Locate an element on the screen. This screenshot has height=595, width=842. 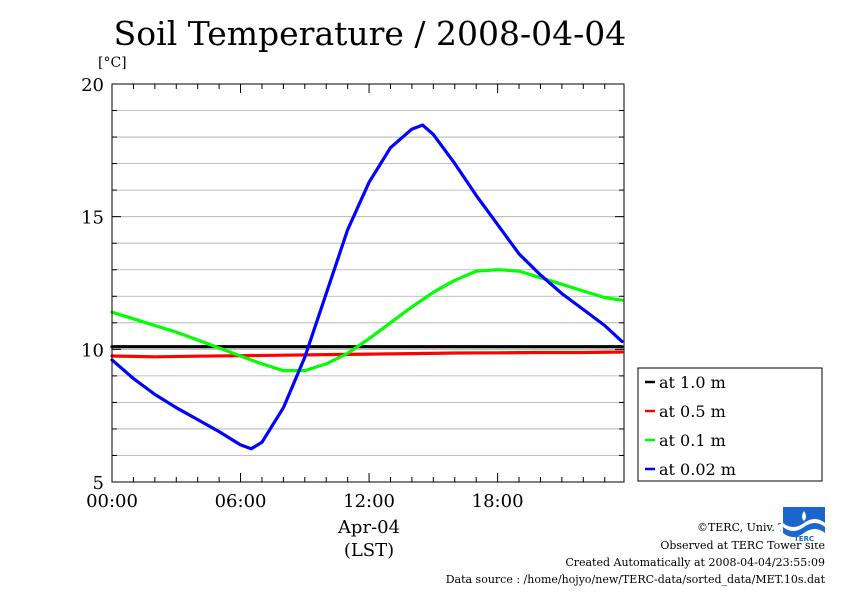
x-tick-label: 12:00 is located at coordinates (369, 501).